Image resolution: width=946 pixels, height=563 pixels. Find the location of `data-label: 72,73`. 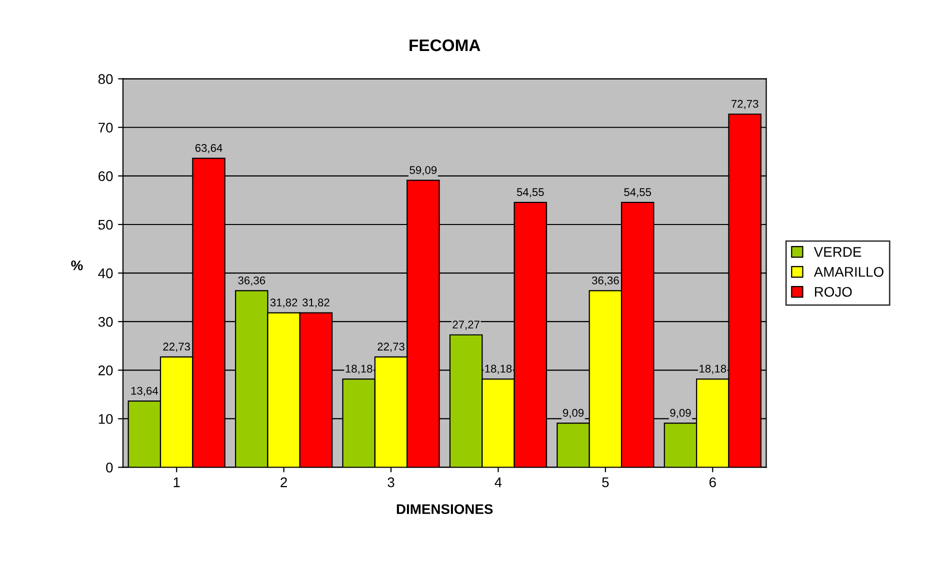

data-label: 72,73 is located at coordinates (744, 105).